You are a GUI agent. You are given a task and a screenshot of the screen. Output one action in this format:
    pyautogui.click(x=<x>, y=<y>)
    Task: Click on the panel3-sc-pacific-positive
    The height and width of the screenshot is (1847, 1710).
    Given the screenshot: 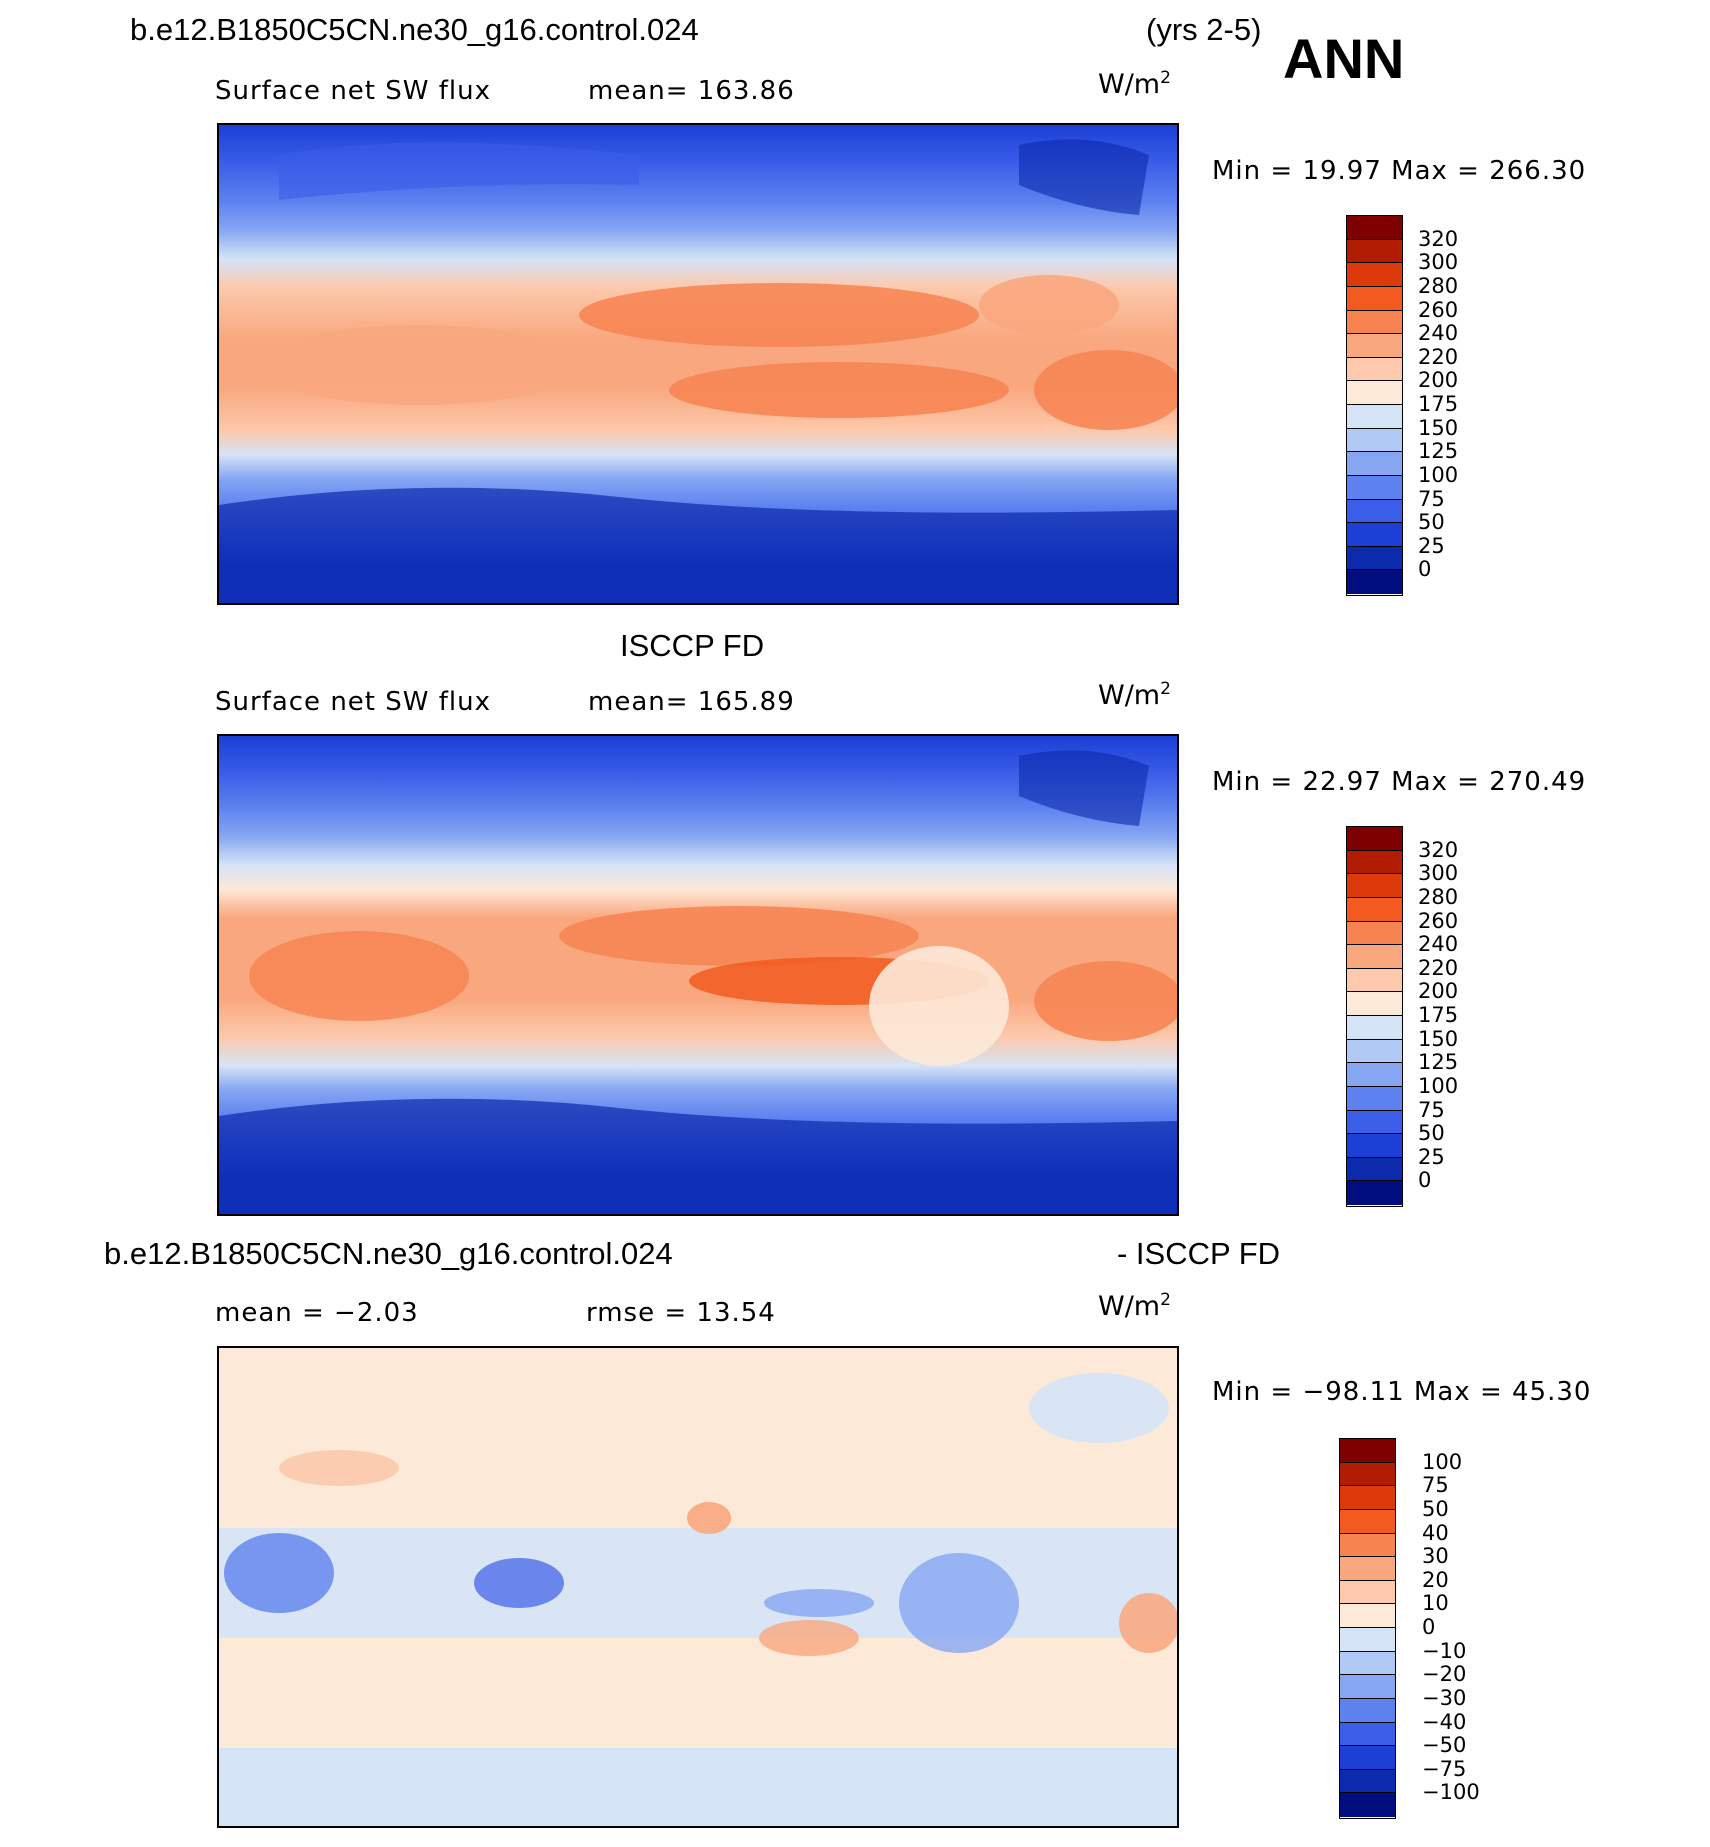 What is the action you would take?
    pyautogui.click(x=809, y=1638)
    